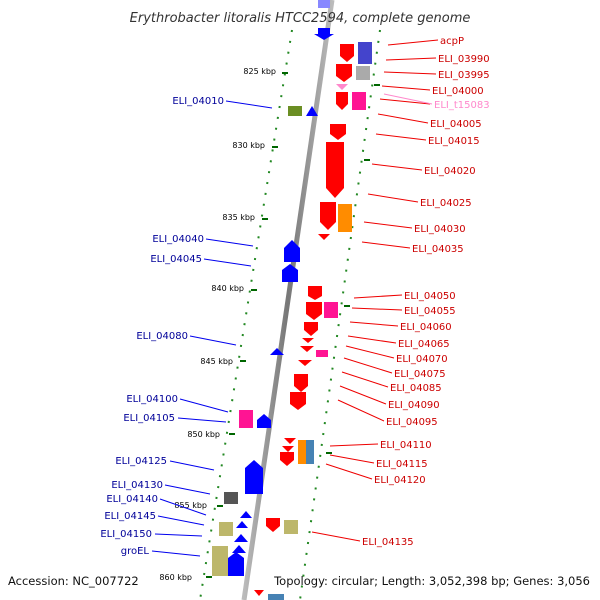 The width and height of the screenshot is (600, 600). What do you see at coordinates (347, 53) in the screenshot?
I see `gene-arrow-acpp` at bounding box center [347, 53].